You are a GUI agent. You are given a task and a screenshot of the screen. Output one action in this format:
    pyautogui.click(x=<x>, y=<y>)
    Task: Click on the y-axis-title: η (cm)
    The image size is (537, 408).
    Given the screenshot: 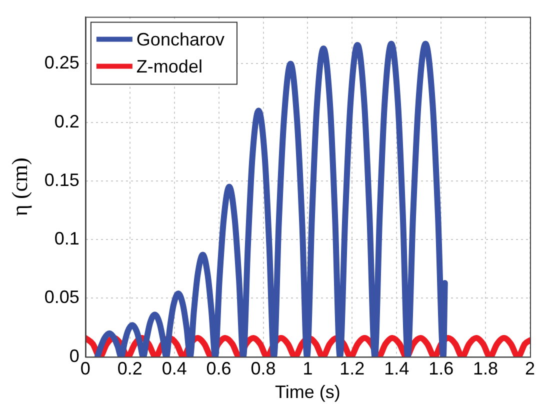 What is the action you would take?
    pyautogui.click(x=19, y=187)
    